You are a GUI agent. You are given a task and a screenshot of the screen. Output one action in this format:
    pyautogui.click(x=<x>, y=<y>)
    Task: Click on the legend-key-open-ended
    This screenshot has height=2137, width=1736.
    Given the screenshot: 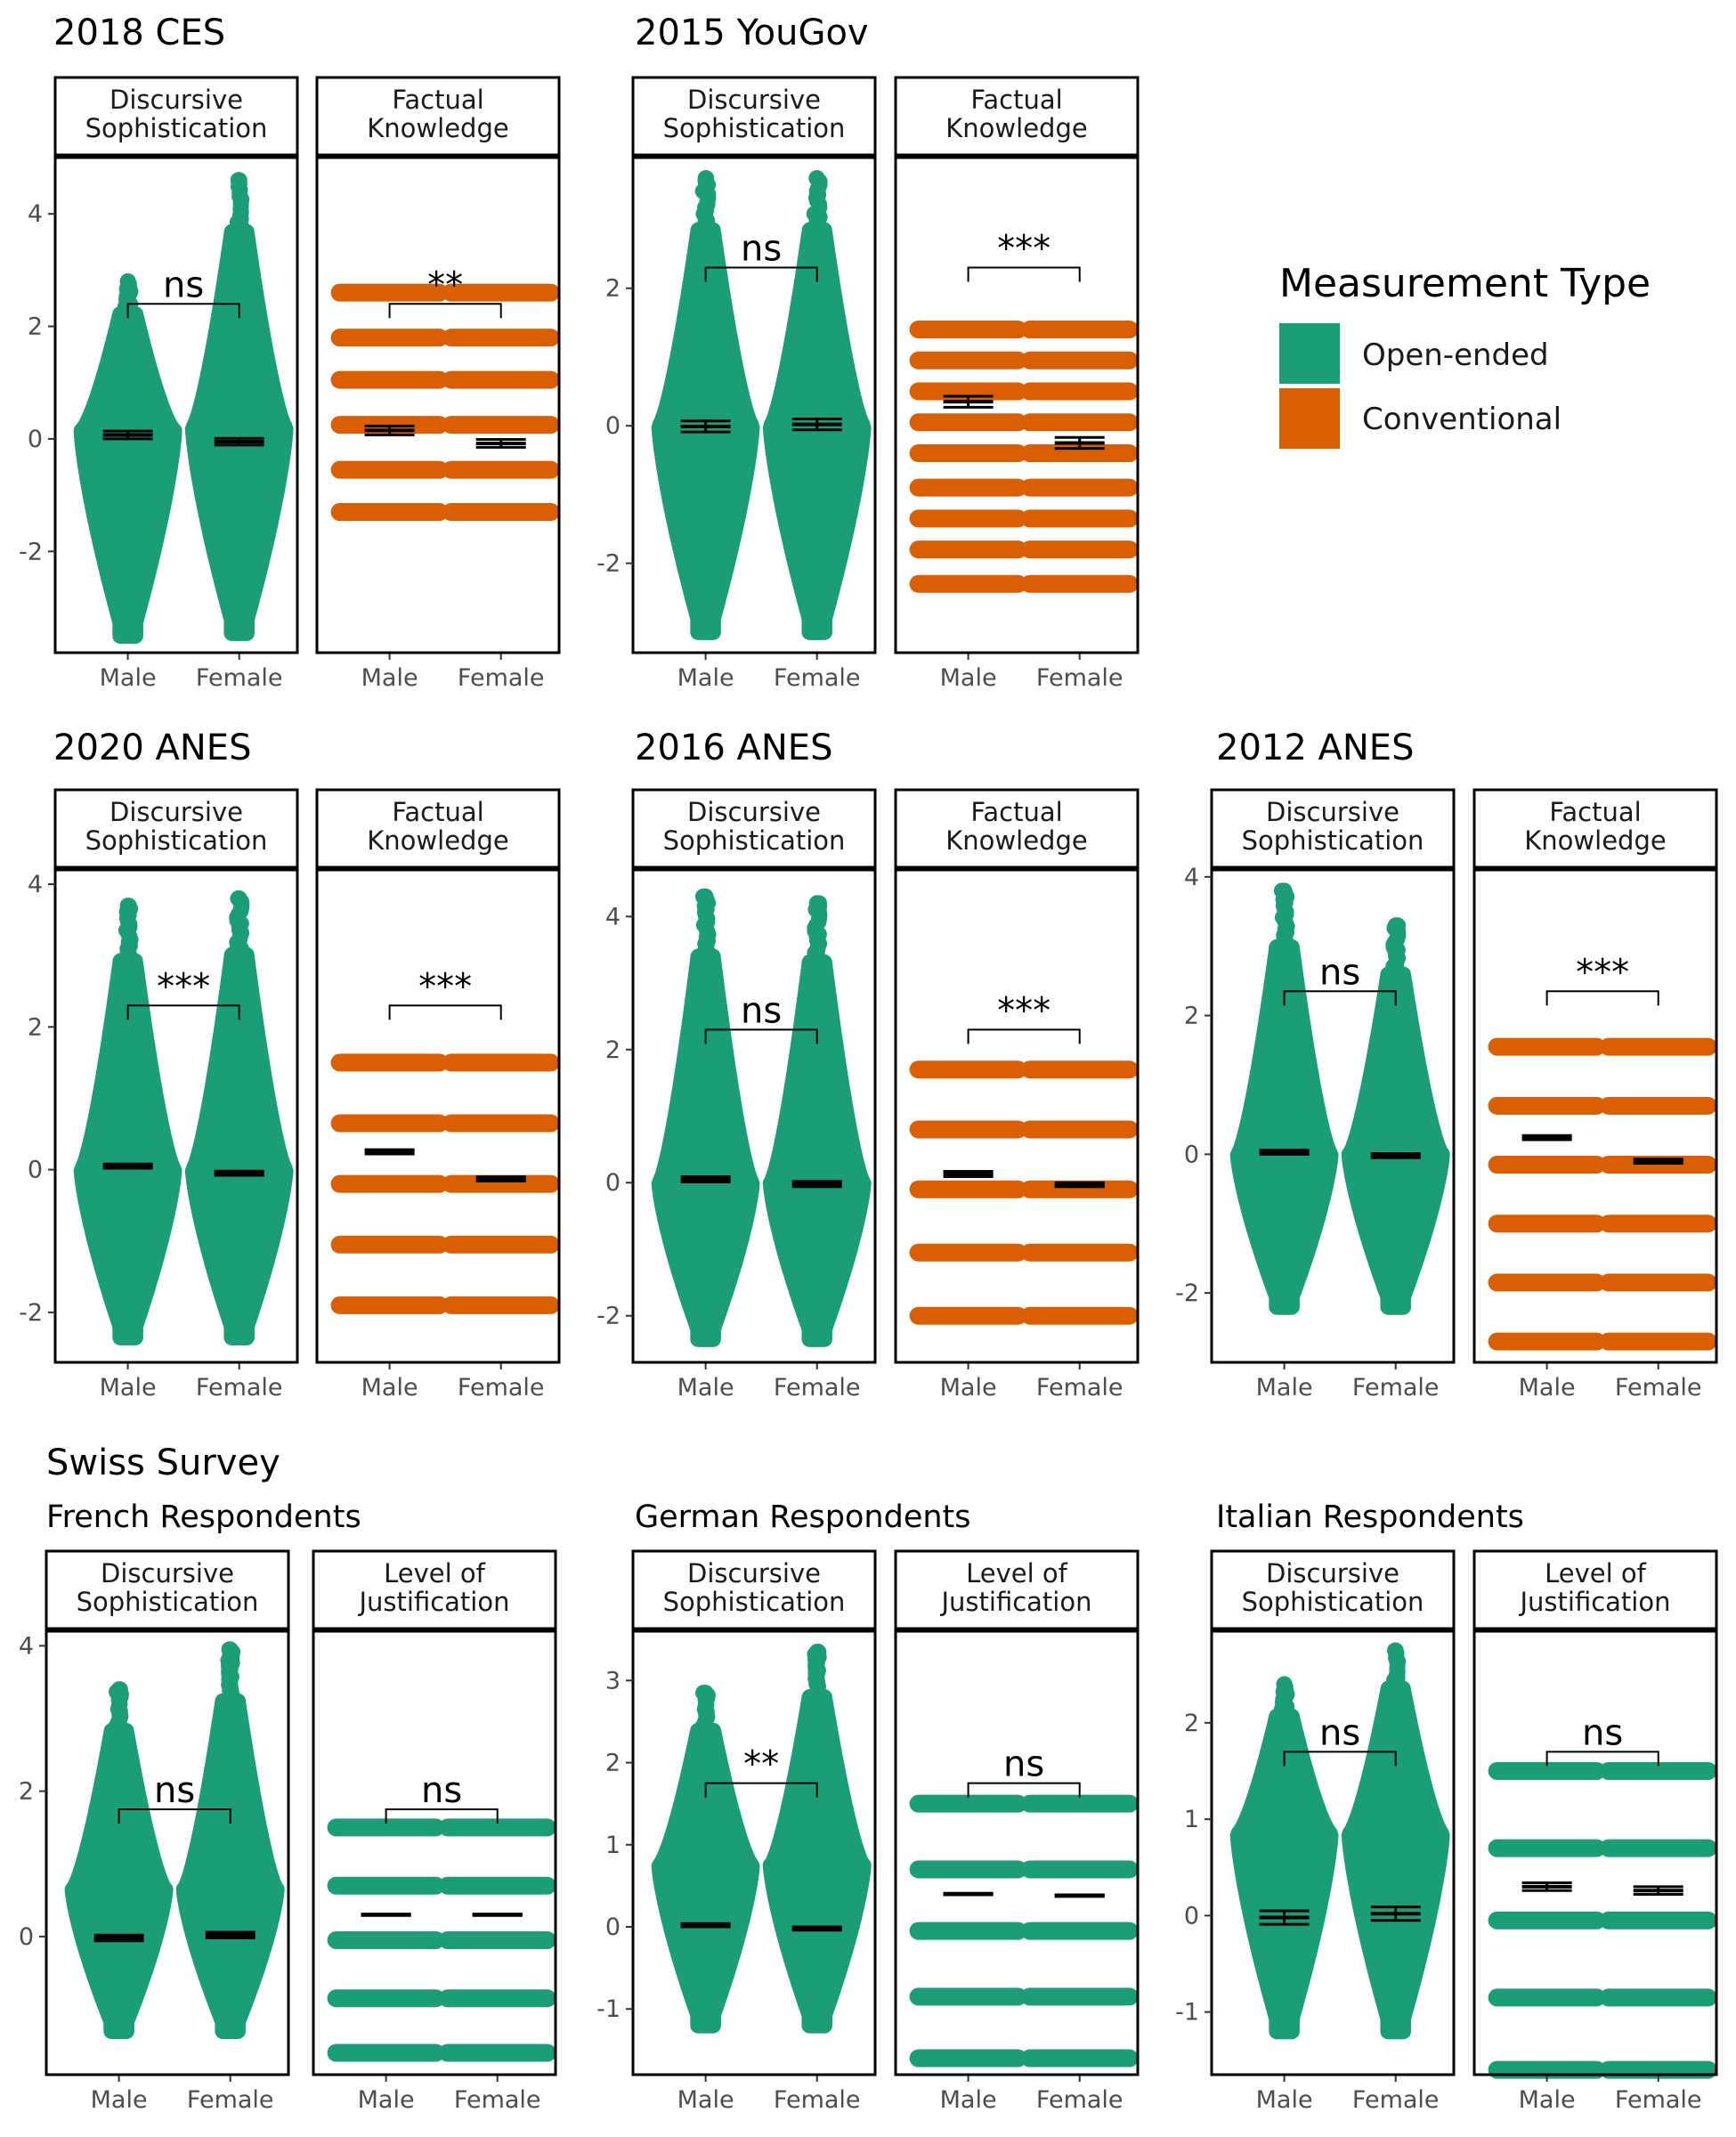 What is the action you would take?
    pyautogui.click(x=1309, y=353)
    